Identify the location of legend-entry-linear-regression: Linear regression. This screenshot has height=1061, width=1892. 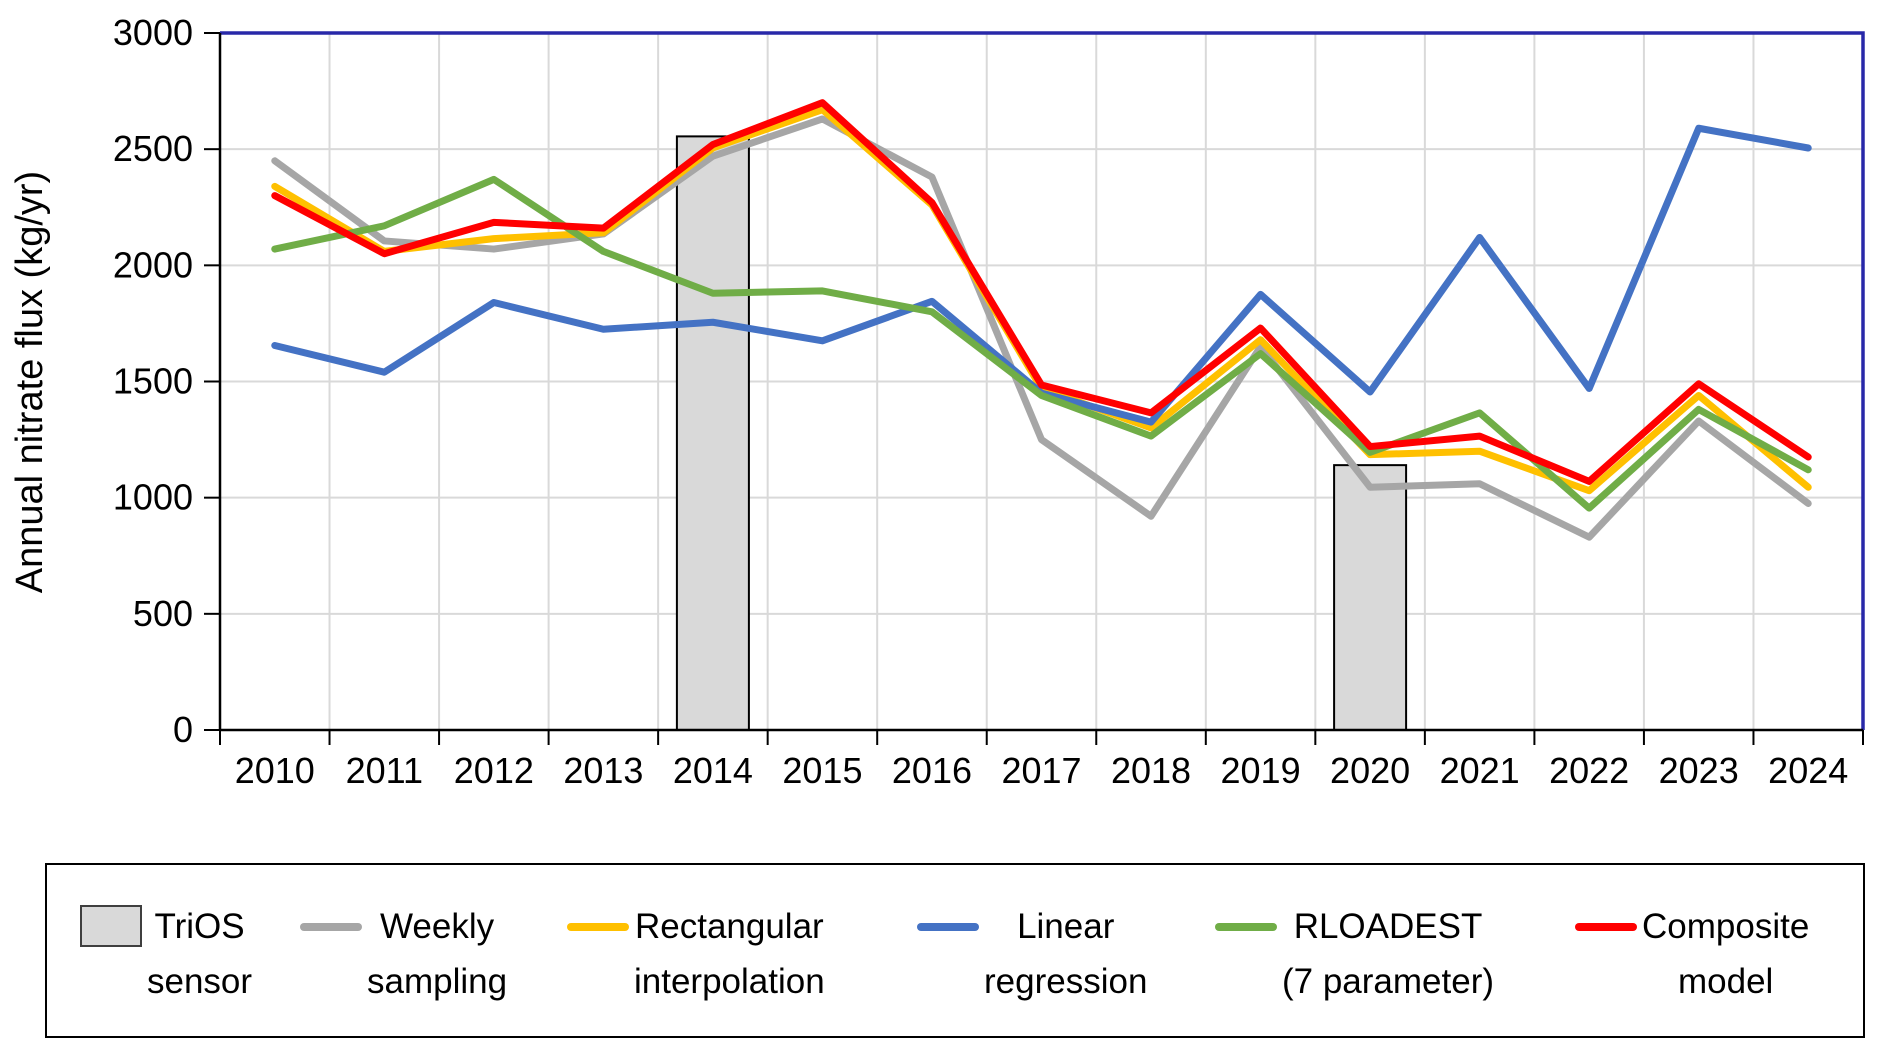
(1032, 937).